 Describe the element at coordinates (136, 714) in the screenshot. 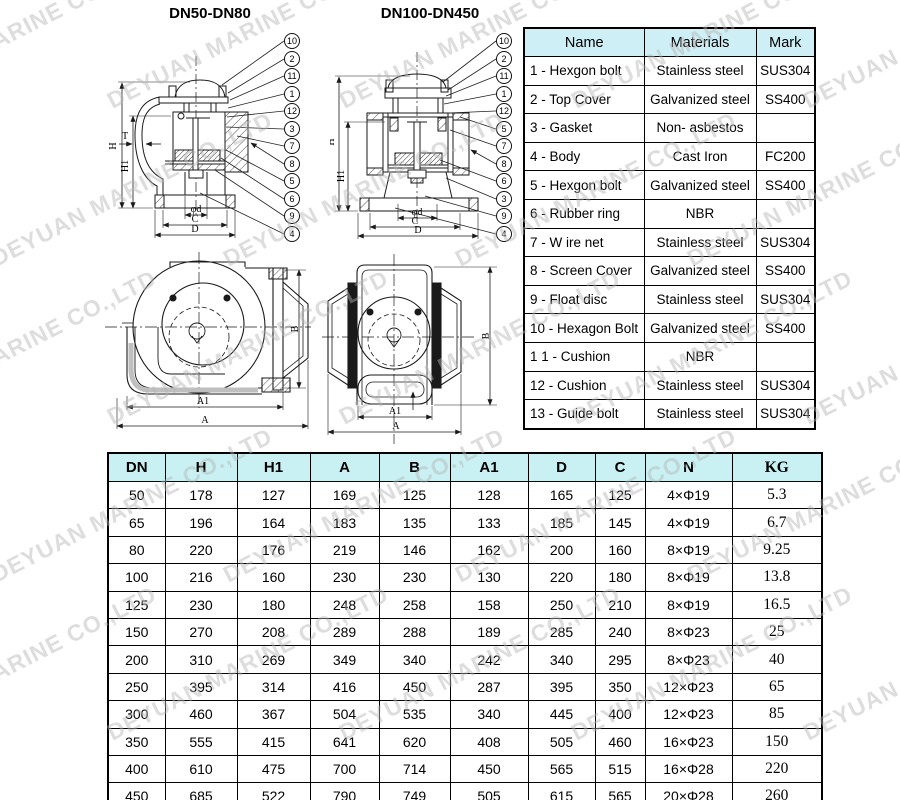

I see `cell: 300` at that location.